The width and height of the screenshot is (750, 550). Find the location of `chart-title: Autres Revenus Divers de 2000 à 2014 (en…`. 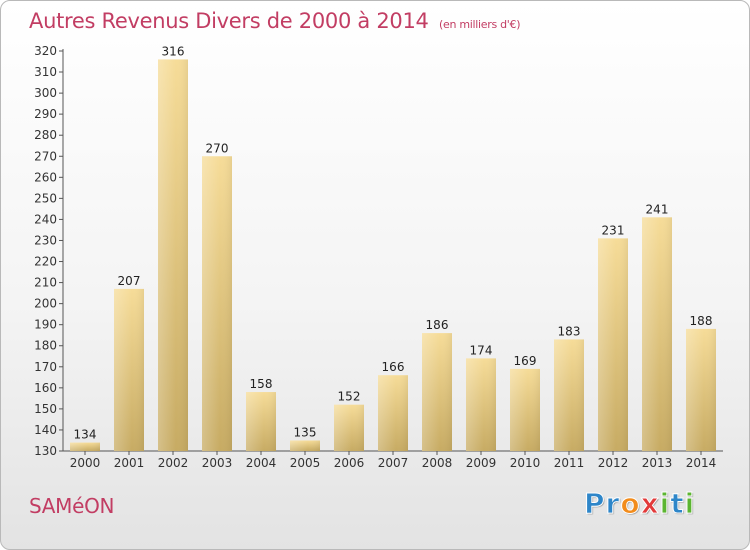

chart-title: Autres Revenus Divers de 2000 à 2014 (en… is located at coordinates (274, 21).